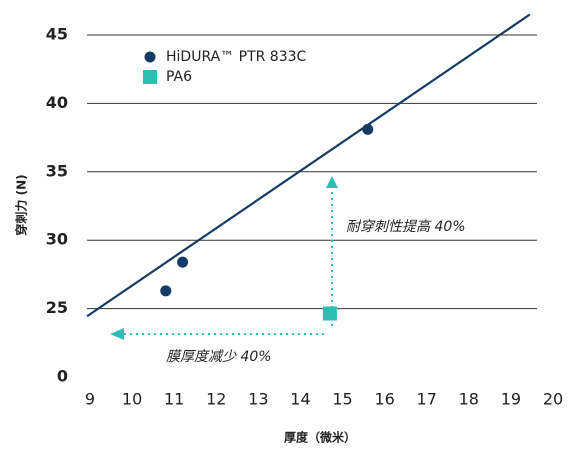 This screenshot has width=568, height=454. Describe the element at coordinates (57, 170) in the screenshot. I see `y-tick-label: 35` at that location.